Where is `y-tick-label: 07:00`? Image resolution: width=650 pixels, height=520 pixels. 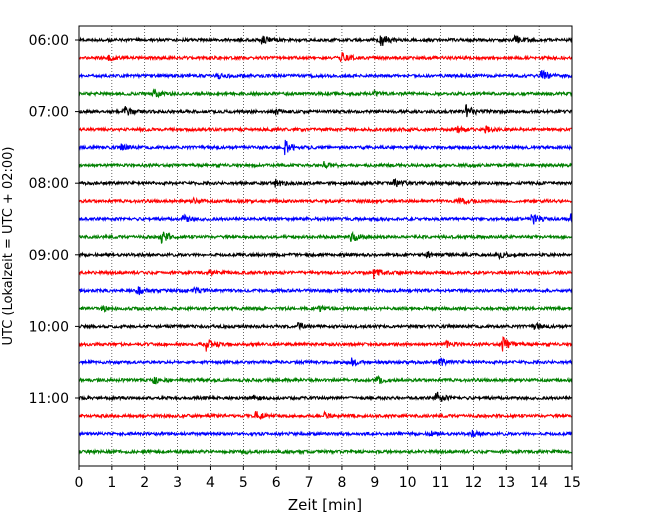
y-tick-label: 07:00 is located at coordinates (49, 113).